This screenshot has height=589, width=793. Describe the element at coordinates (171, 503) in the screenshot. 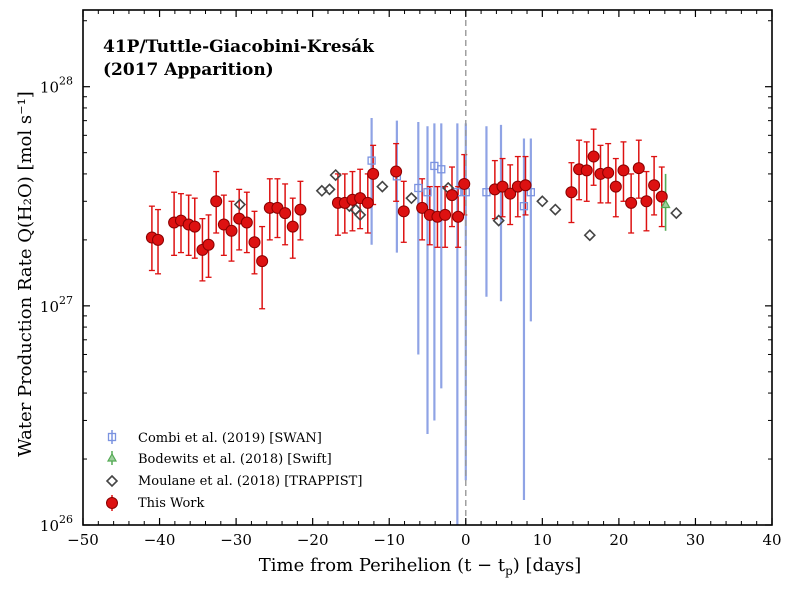

I see `legend-label-this-work: This Work` at that location.